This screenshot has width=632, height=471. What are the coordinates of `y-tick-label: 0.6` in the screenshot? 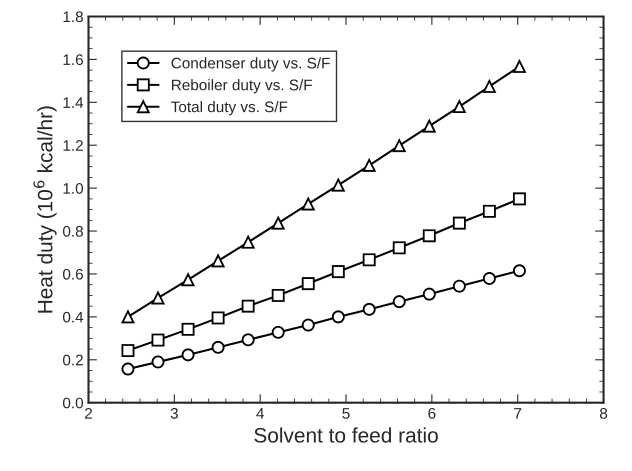 It's located at (72, 274).